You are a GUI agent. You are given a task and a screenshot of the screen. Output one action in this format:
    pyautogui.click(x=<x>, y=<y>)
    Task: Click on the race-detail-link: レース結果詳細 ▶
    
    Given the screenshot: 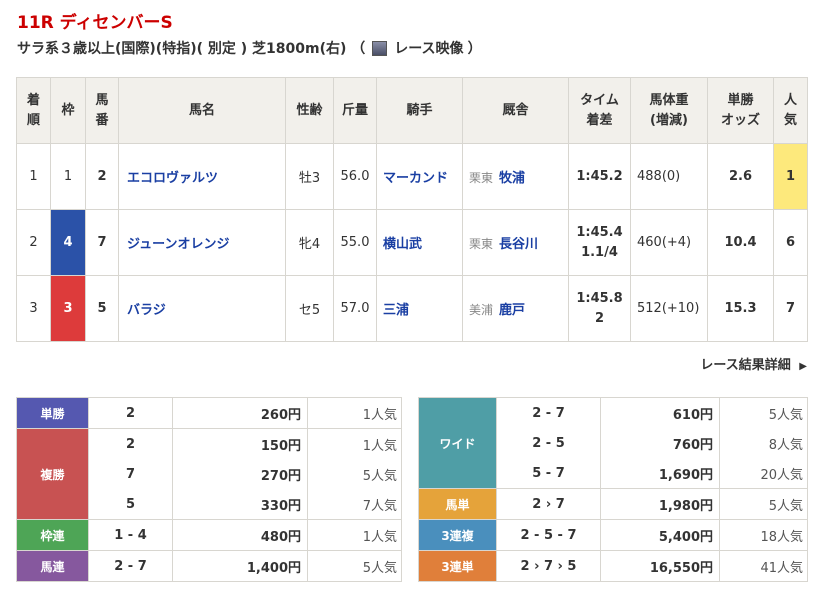 What is the action you would take?
    pyautogui.click(x=753, y=363)
    